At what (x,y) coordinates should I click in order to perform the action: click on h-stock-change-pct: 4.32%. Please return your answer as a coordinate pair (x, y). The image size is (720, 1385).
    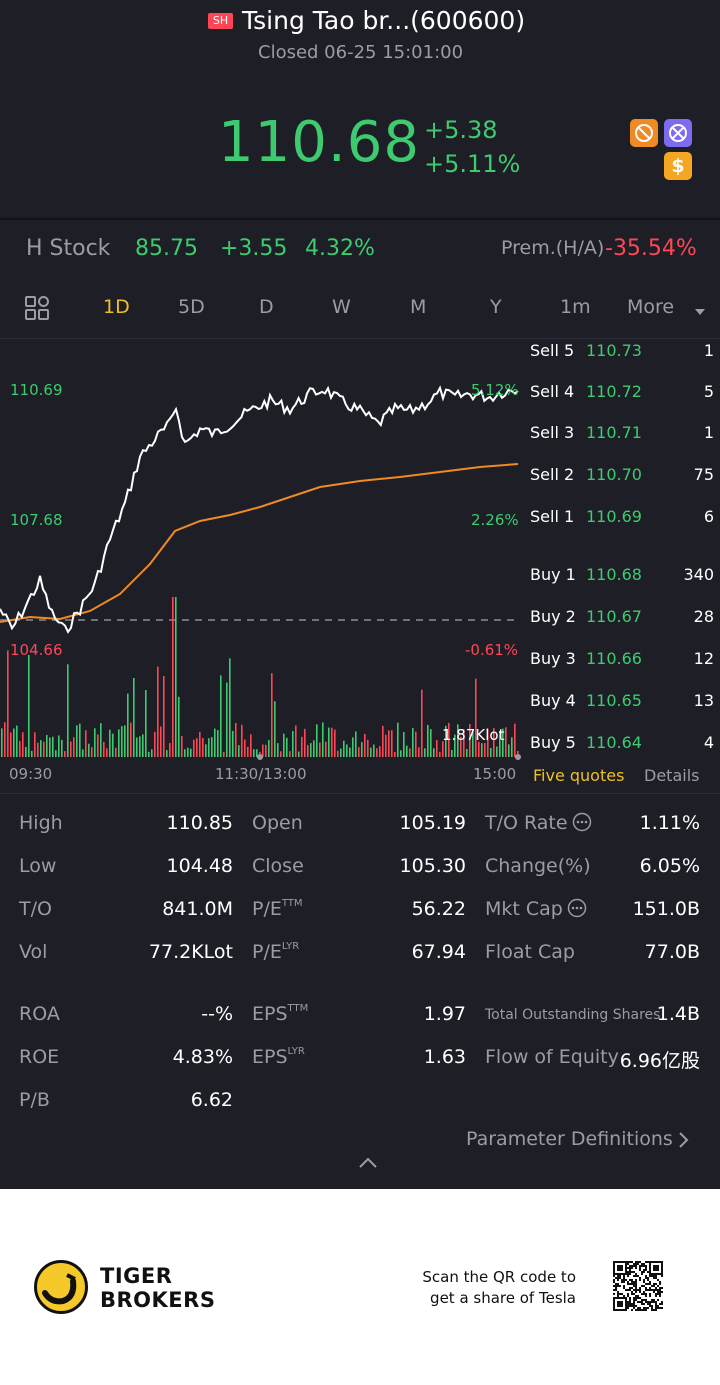
    Looking at the image, I should click on (340, 248).